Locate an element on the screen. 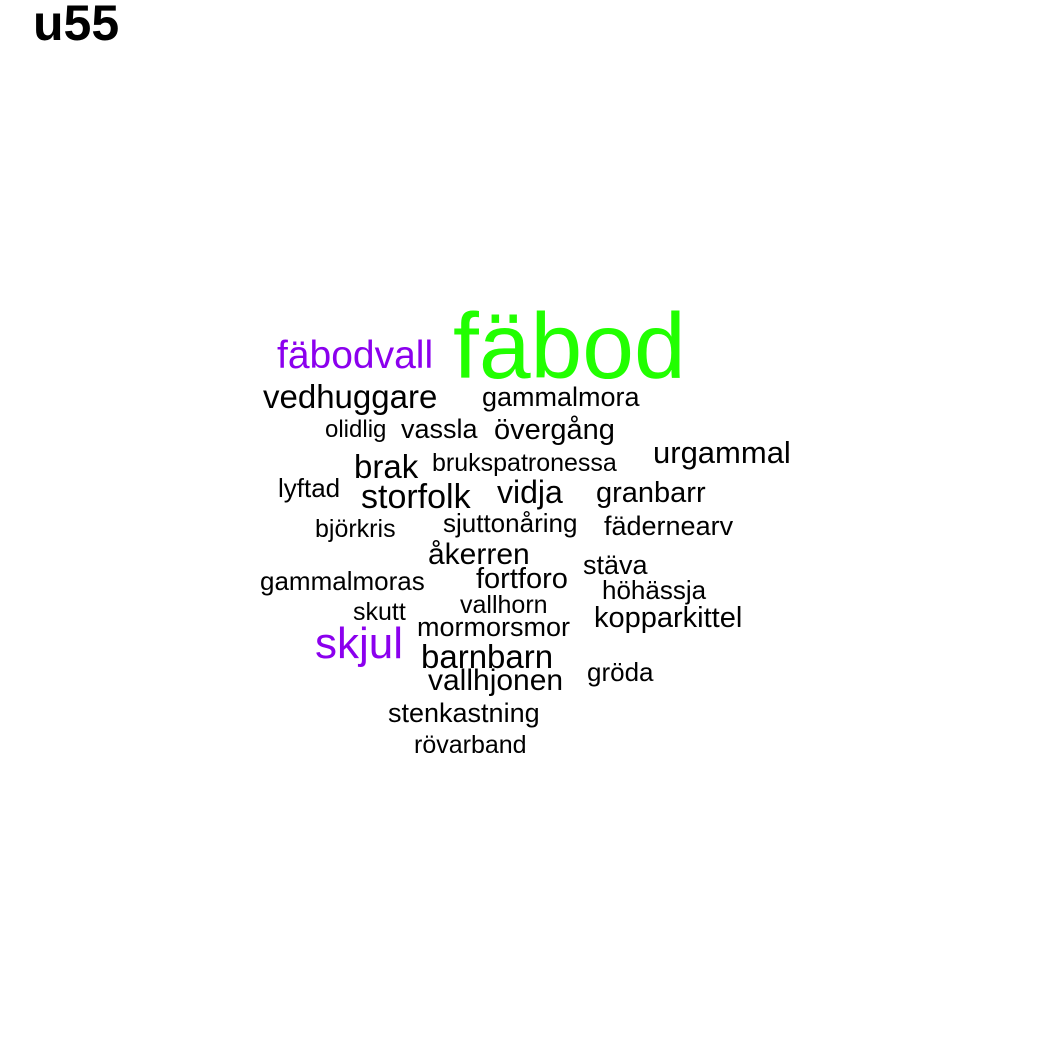 The image size is (1050, 1050). word-mormorsmor: mormorsmor is located at coordinates (493, 627).